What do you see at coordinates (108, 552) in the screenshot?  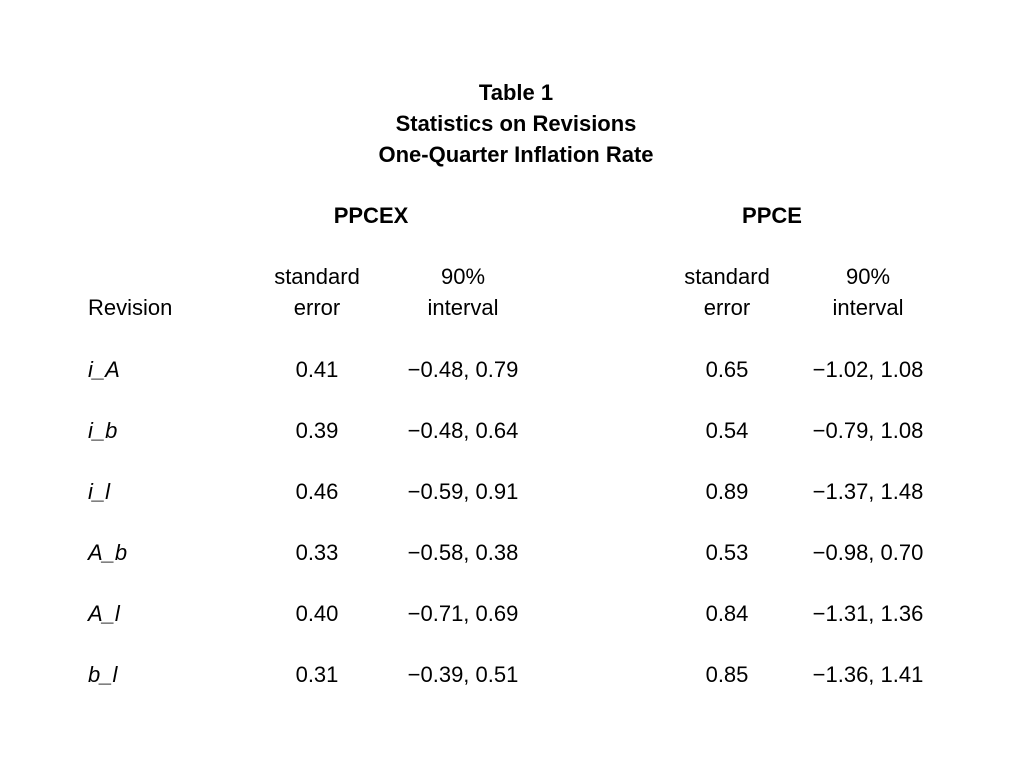 I see `row-label: A_b` at bounding box center [108, 552].